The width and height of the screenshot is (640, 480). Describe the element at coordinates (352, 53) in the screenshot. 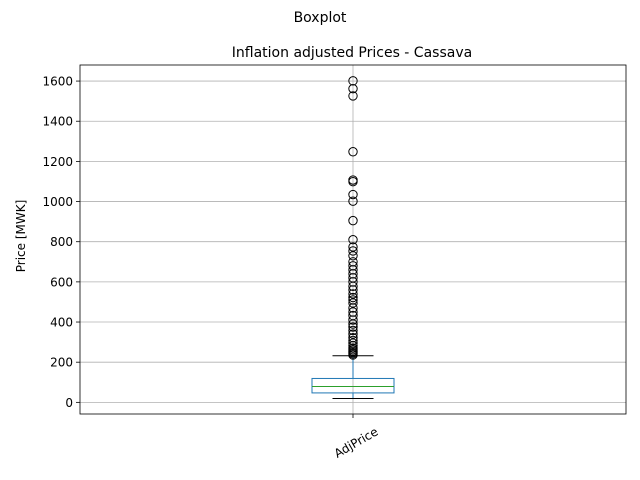

I see `chart-title: Inflation adjusted Prices - Cassava` at that location.